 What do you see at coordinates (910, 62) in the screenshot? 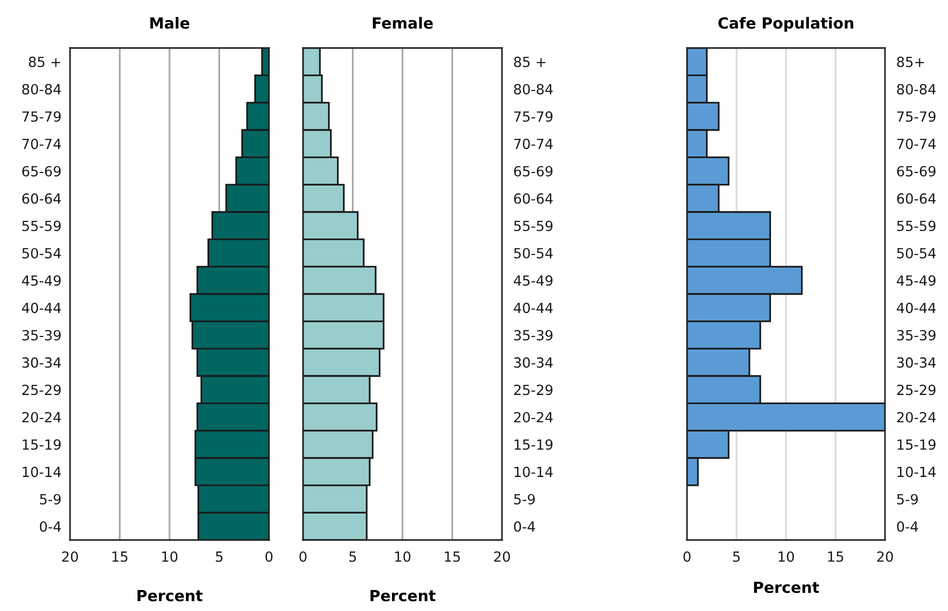
I see `y-tick-label: 85+` at bounding box center [910, 62].